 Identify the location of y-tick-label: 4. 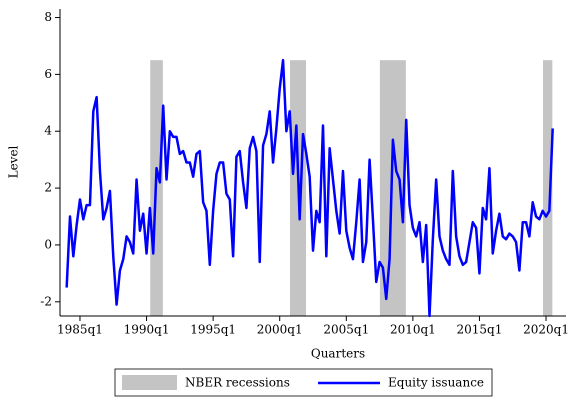
(48, 131).